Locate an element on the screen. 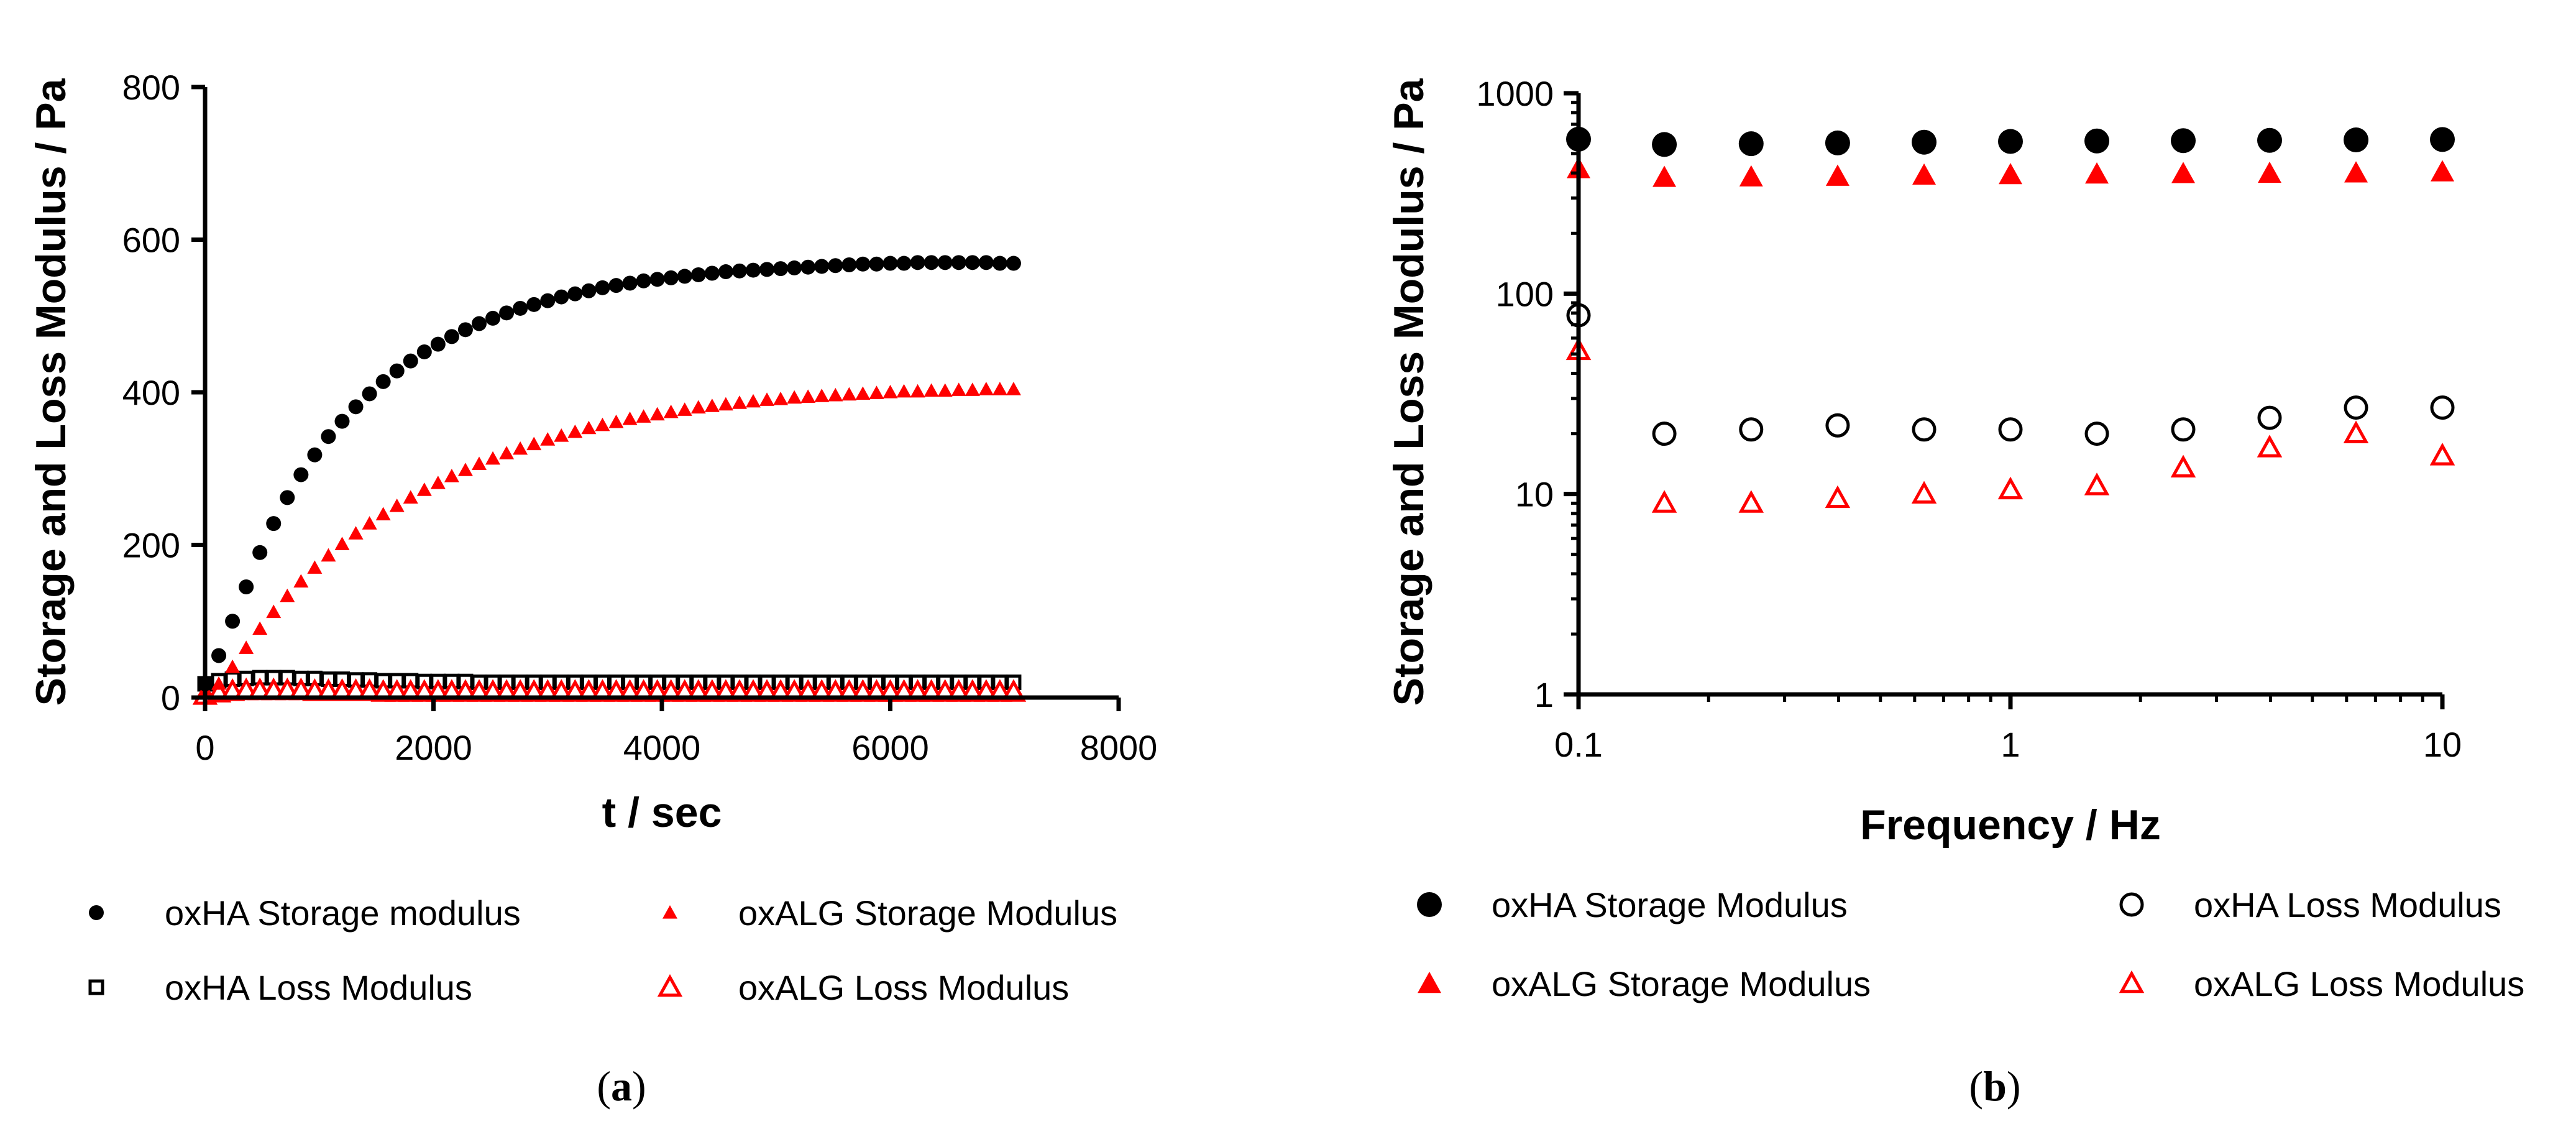 The width and height of the screenshot is (2576, 1129). chart-a-x-tick-label: 0 is located at coordinates (204, 747).